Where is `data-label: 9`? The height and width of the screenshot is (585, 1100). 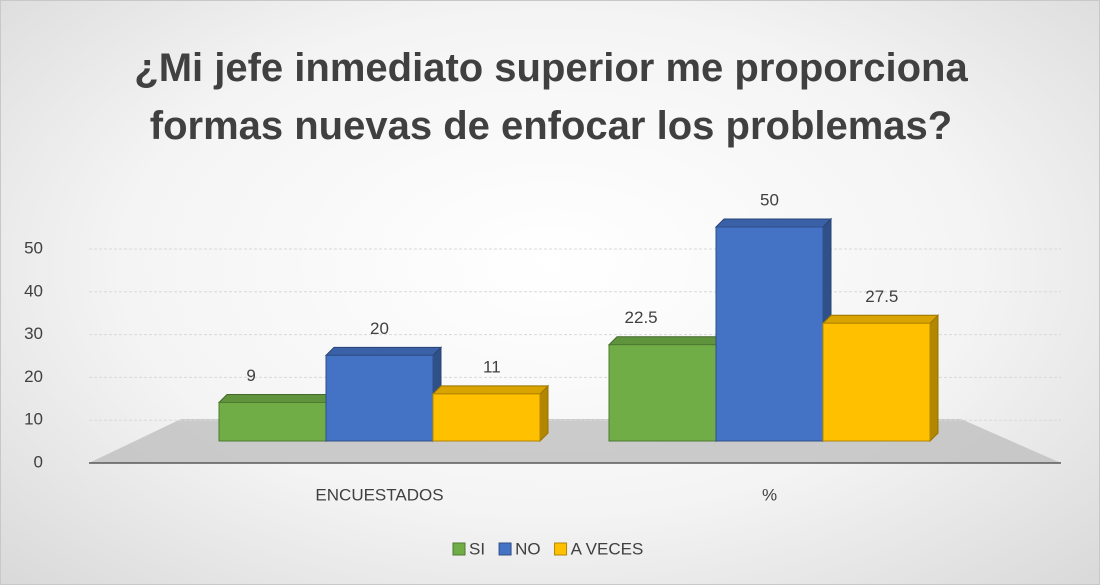 data-label: 9 is located at coordinates (250, 375).